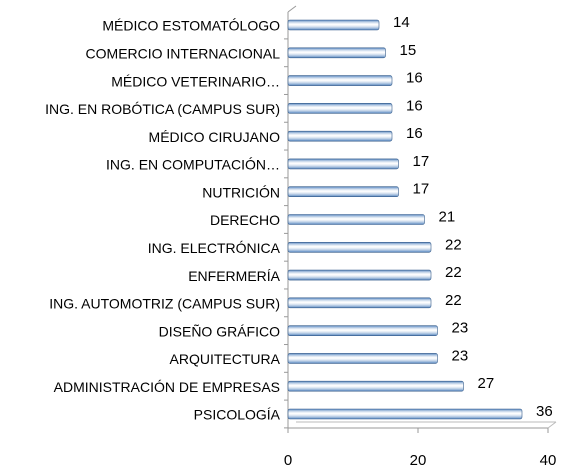 The width and height of the screenshot is (566, 472). What do you see at coordinates (544, 411) in the screenshot?
I see `value-label: 36` at bounding box center [544, 411].